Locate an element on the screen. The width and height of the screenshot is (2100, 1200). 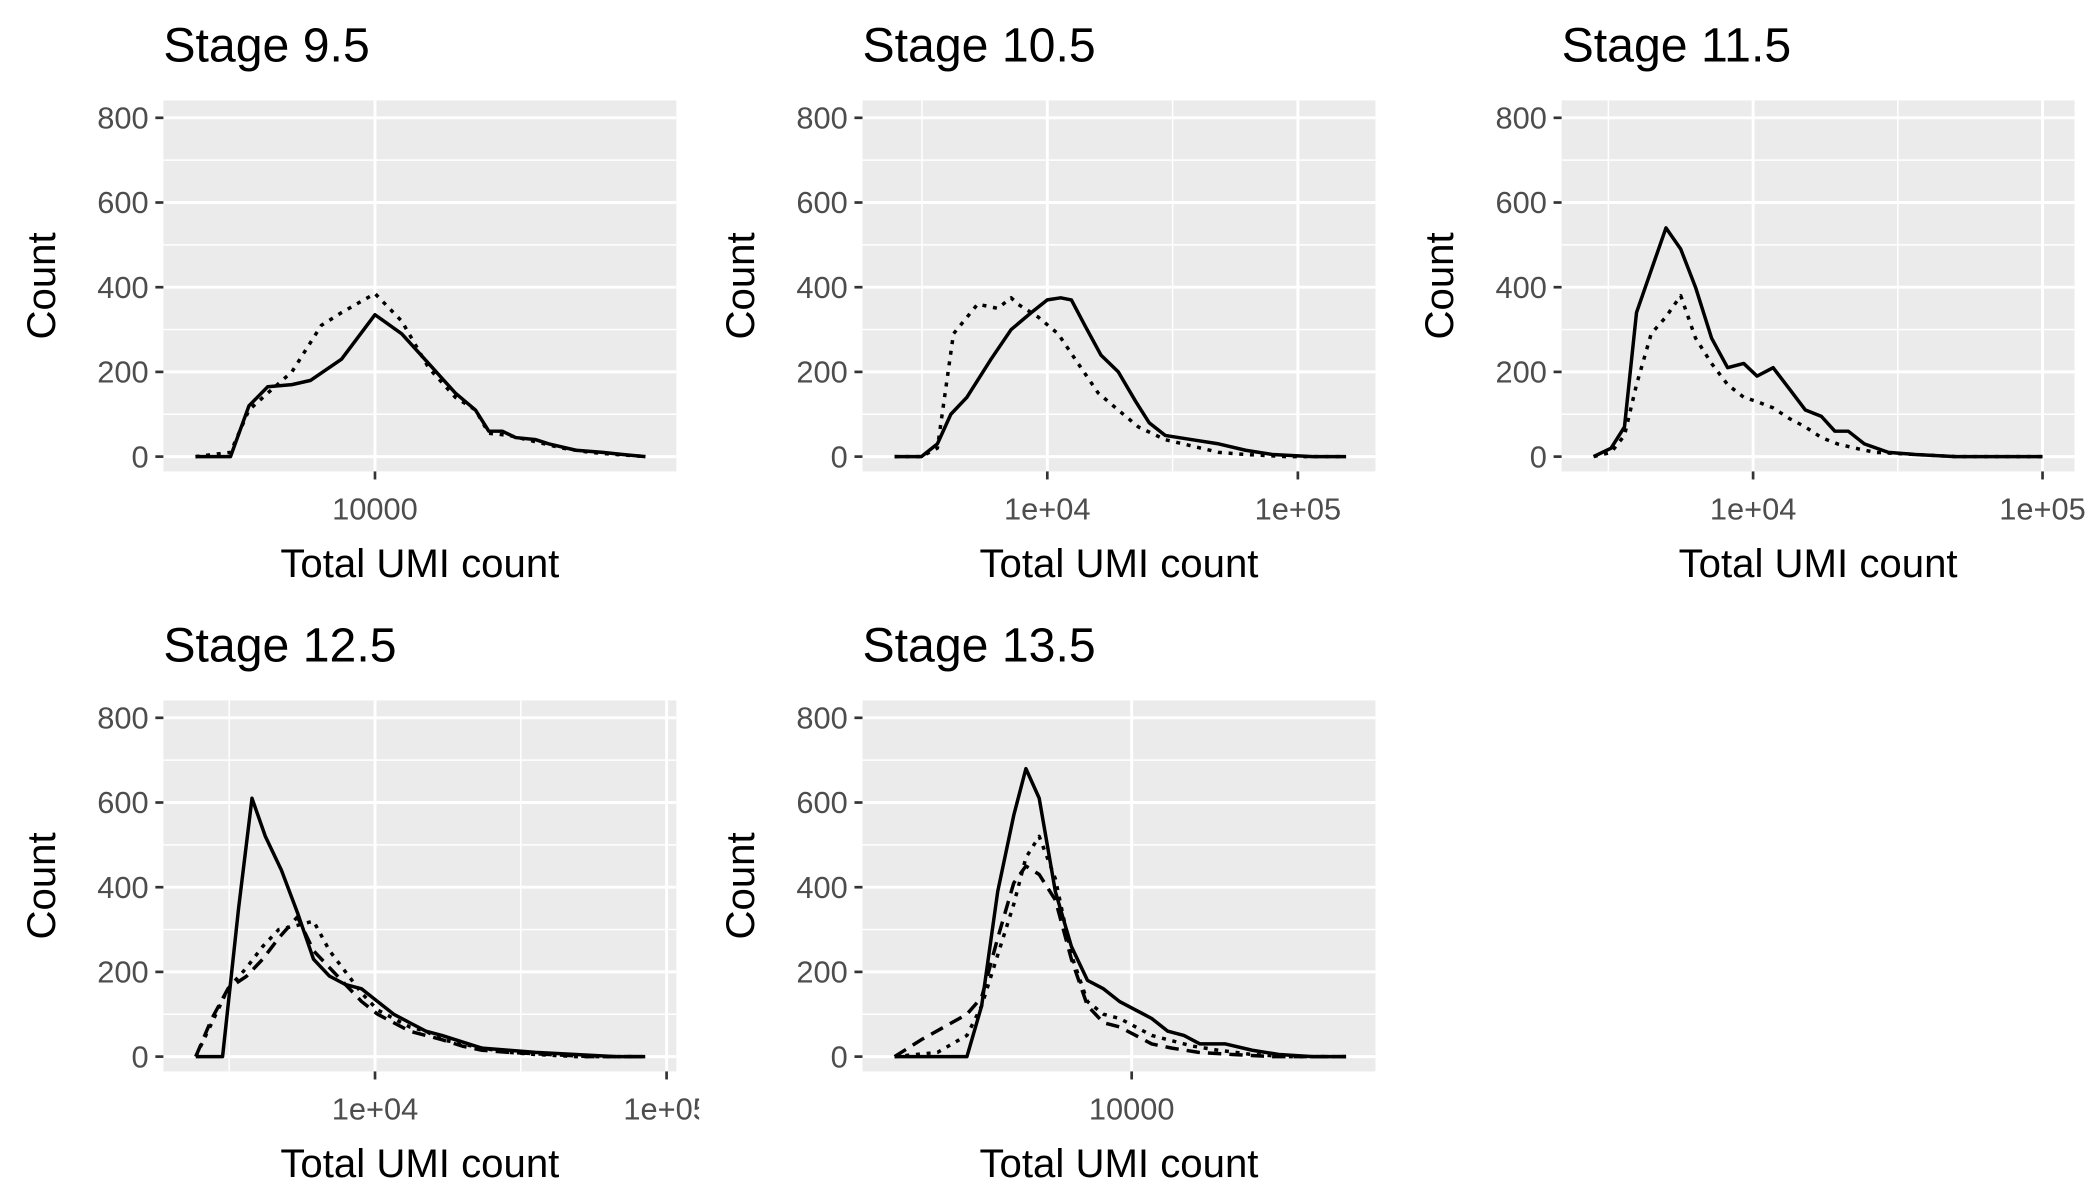
panel-title: Stage 12.5 is located at coordinates (279, 646).